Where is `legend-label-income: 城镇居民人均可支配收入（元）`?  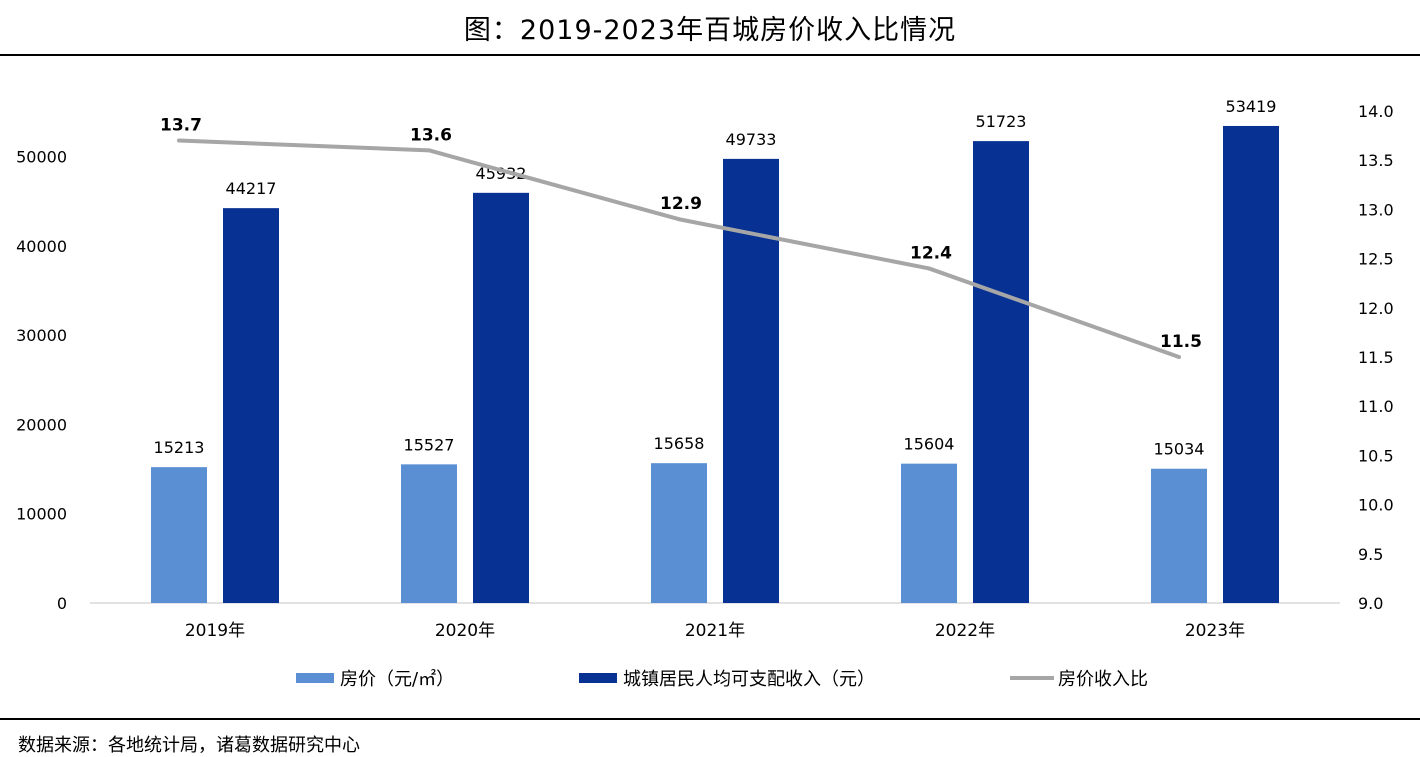
legend-label-income: 城镇居民人均可支配收入（元） is located at coordinates (749, 679).